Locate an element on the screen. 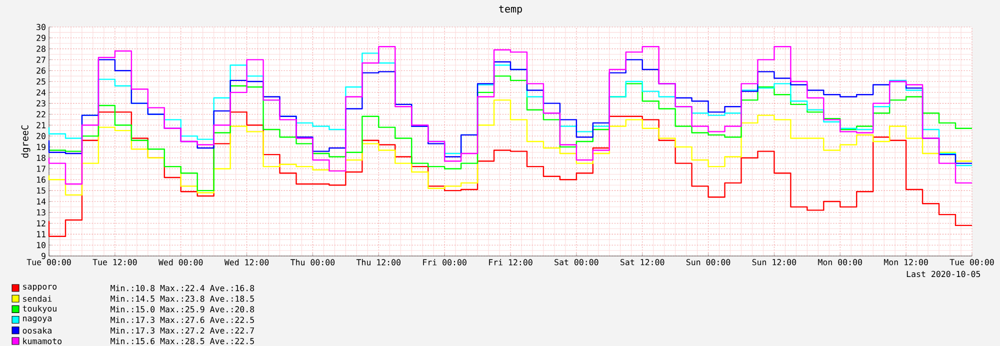 This screenshot has width=1000, height=346. y-tick-label: 26 is located at coordinates (41, 70).